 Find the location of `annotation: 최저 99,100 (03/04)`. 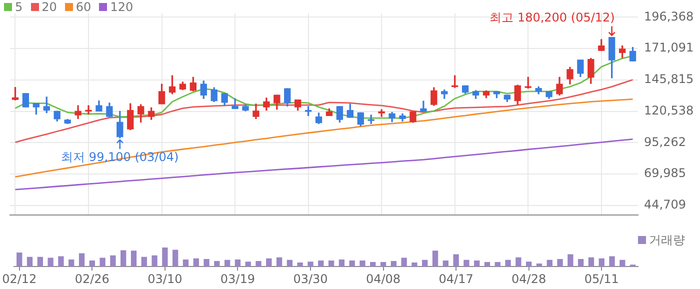

annotation: 최저 99,100 (03/04) is located at coordinates (120, 157).